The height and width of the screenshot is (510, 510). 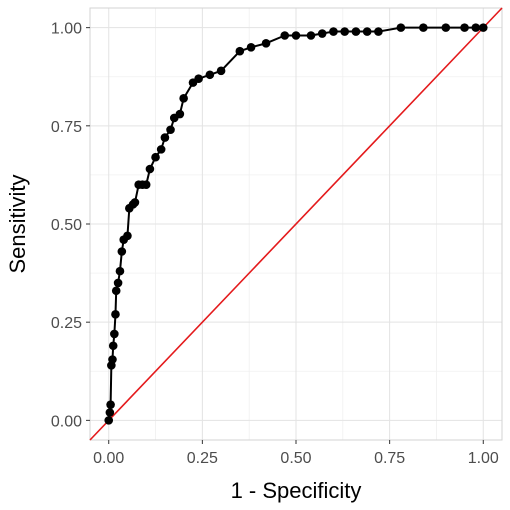 What do you see at coordinates (66, 127) in the screenshot?
I see `y-tick-label: 0.75` at bounding box center [66, 127].